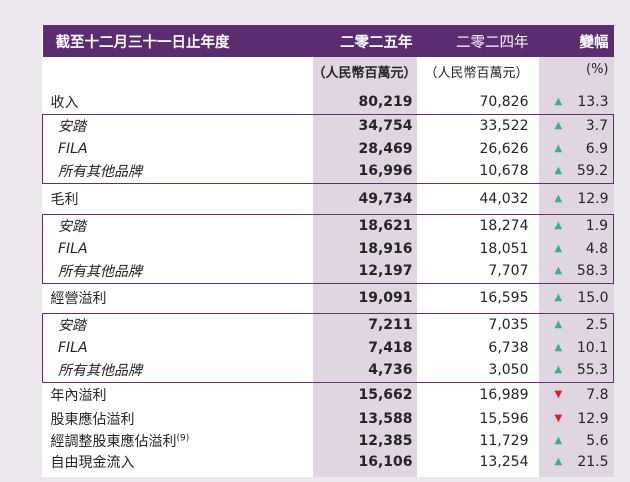 This screenshot has width=630, height=482. What do you see at coordinates (364, 148) in the screenshot?
I see `value-2025: 28,469` at bounding box center [364, 148].